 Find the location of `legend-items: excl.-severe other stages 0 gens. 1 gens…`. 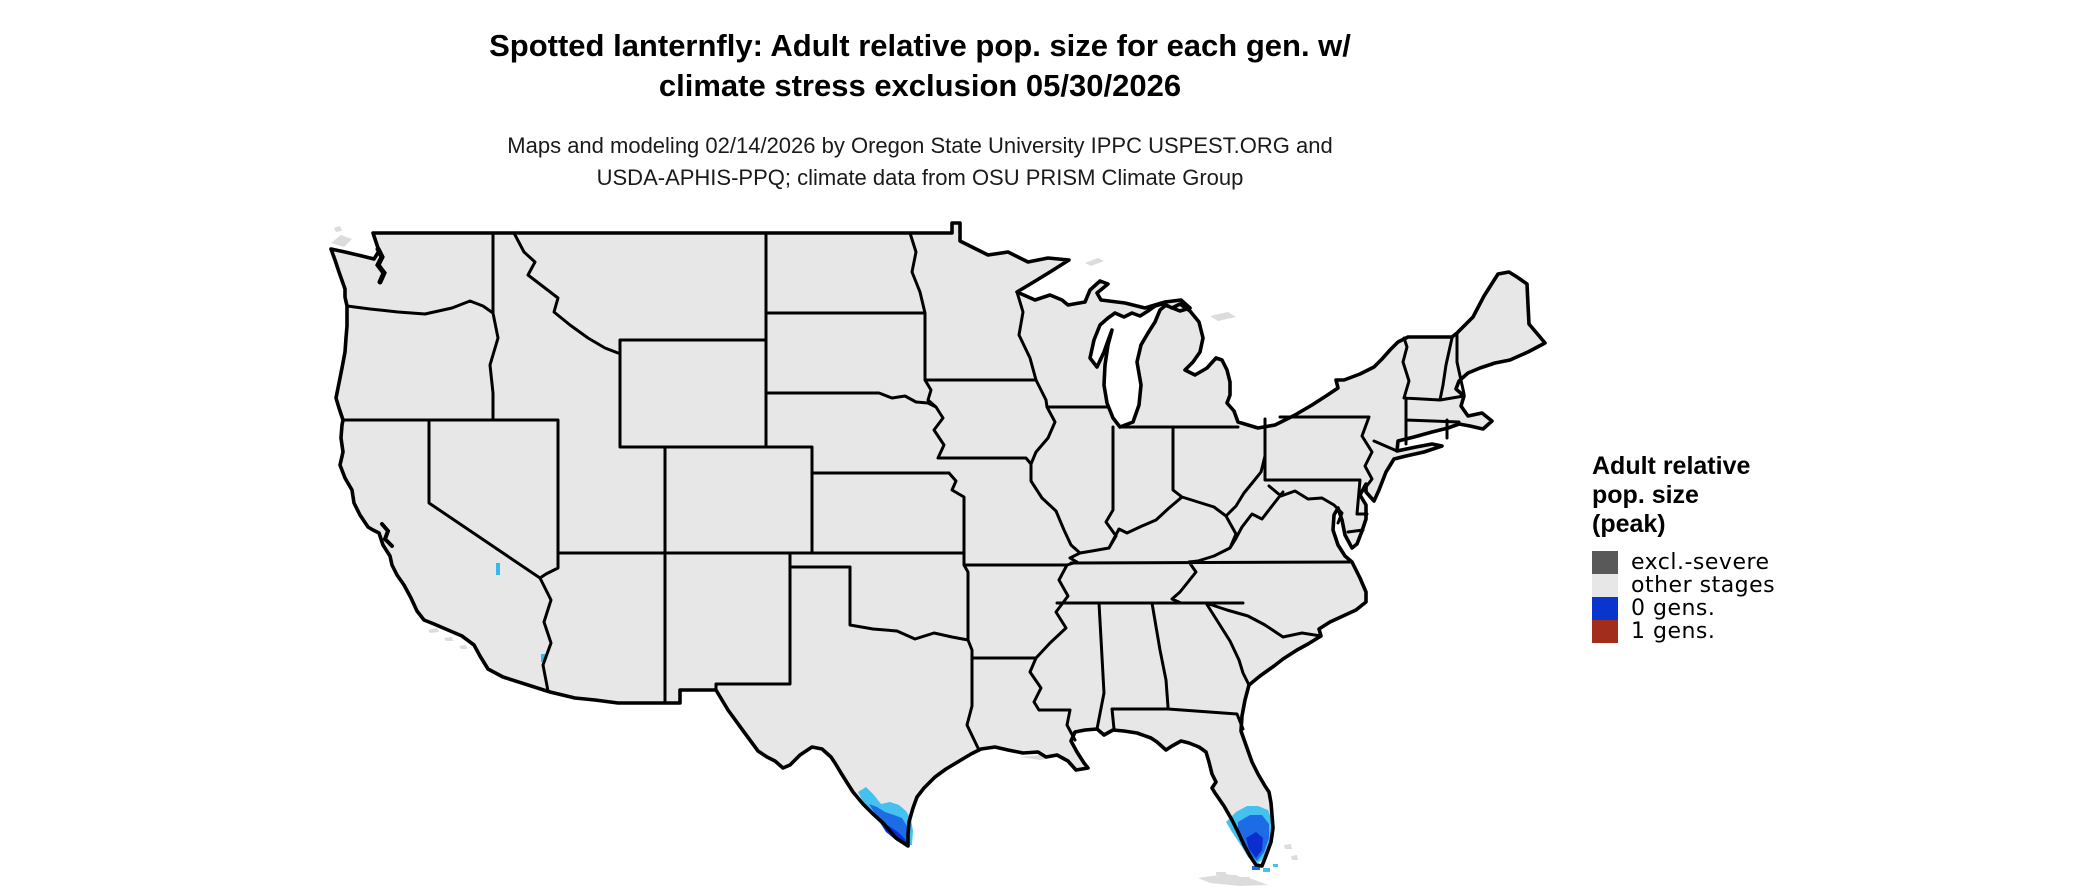

legend-items: excl.-severe other stages 0 gens. 1 gens… is located at coordinates (1727, 597).